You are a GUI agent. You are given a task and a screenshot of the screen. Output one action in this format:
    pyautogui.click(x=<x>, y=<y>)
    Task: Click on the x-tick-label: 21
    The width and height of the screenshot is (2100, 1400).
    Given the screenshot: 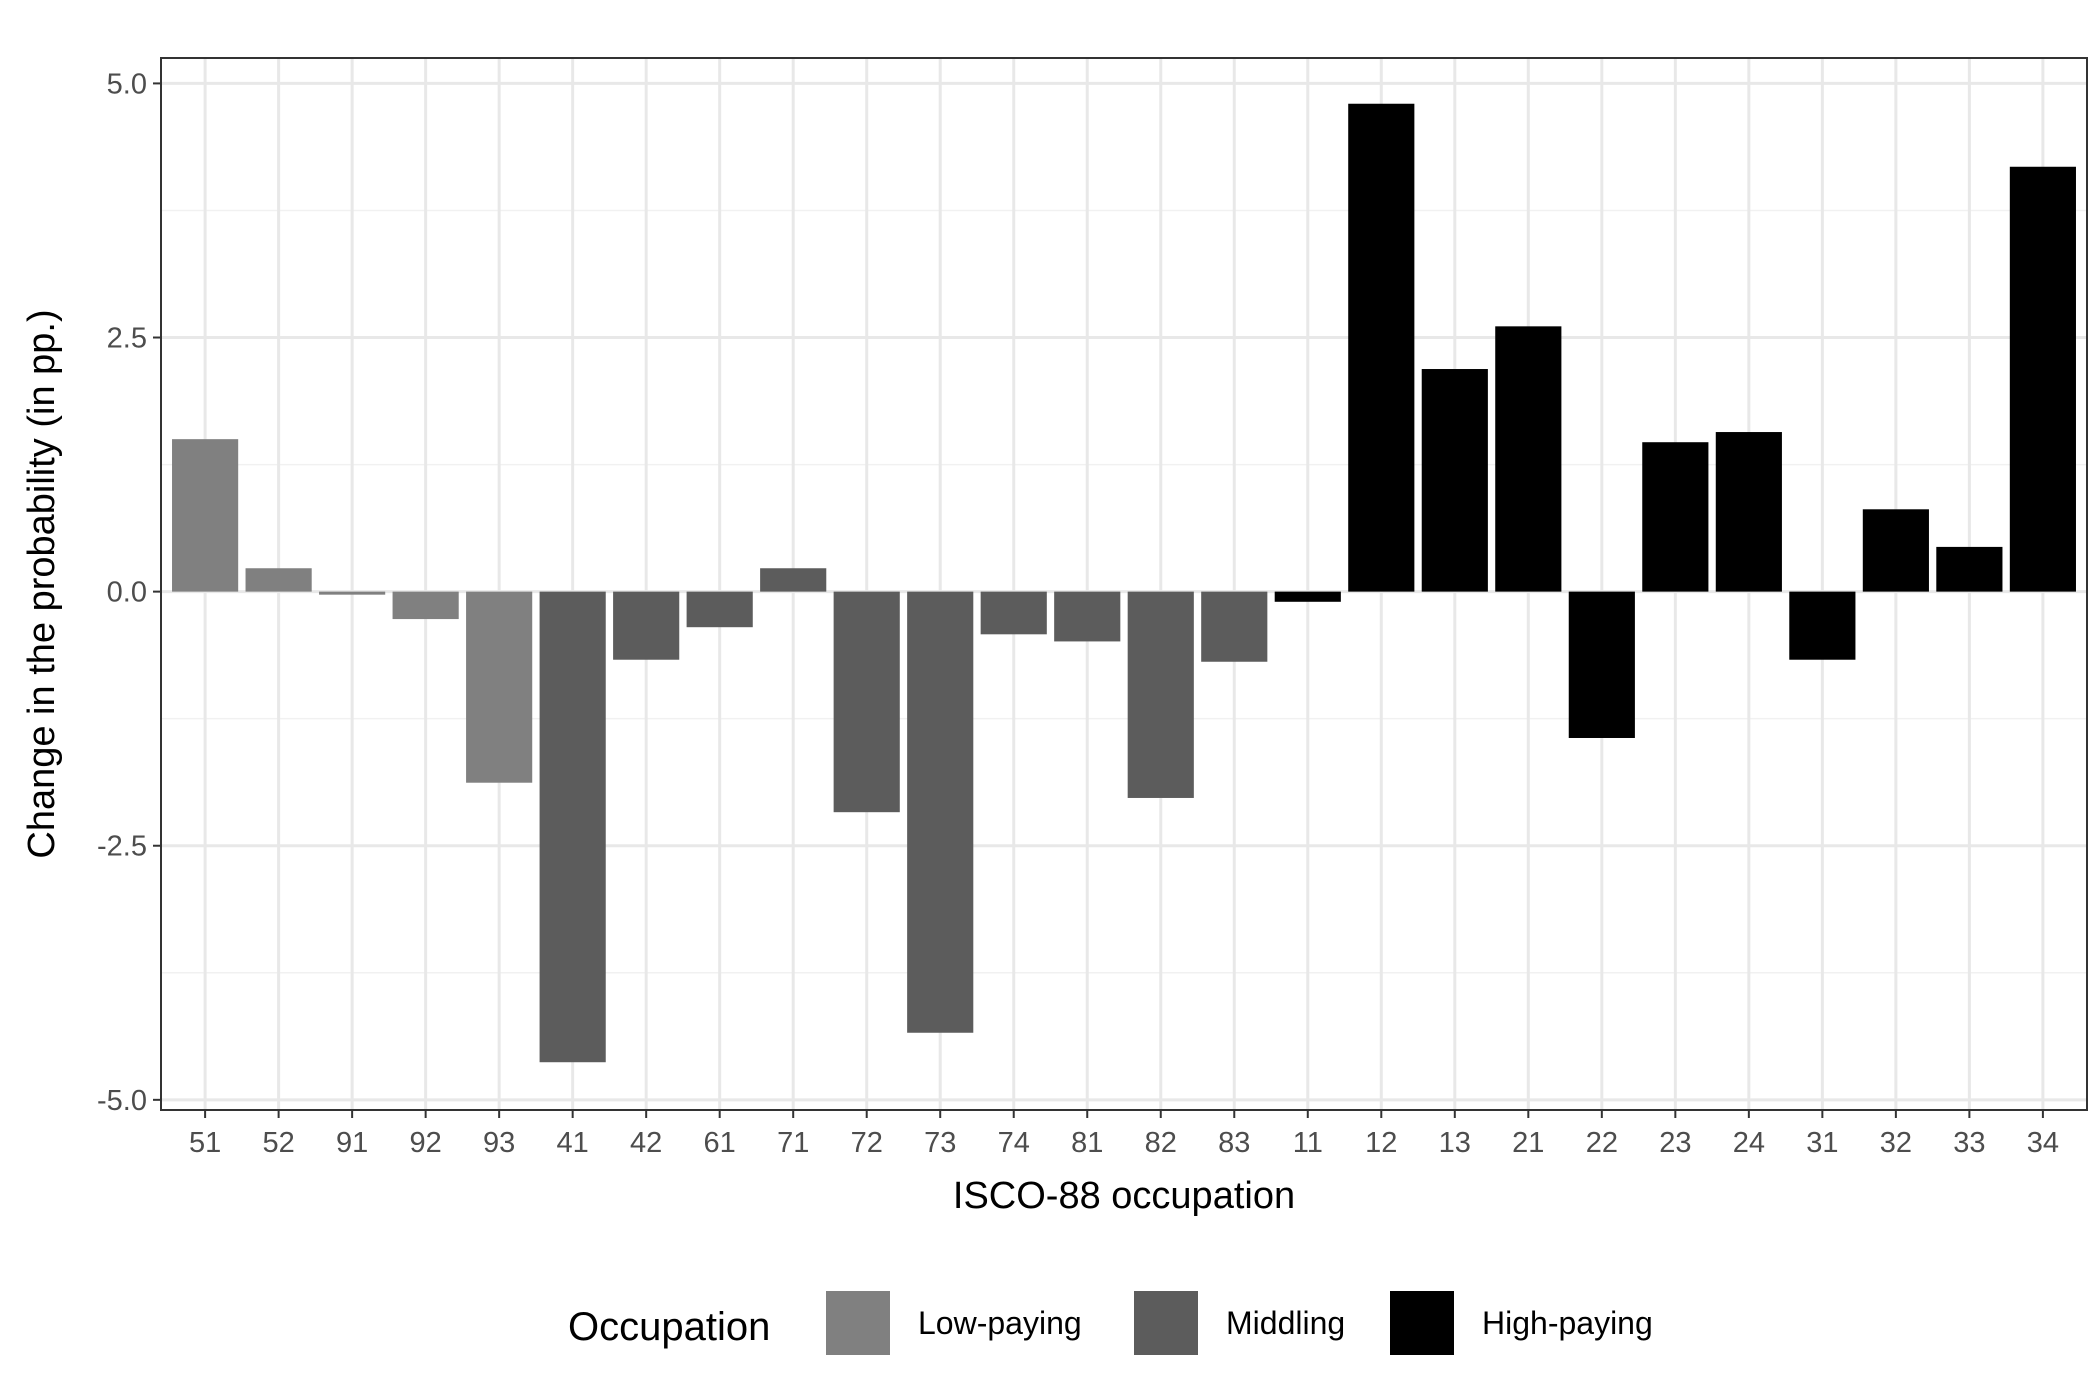 What is the action you would take?
    pyautogui.click(x=1528, y=1143)
    